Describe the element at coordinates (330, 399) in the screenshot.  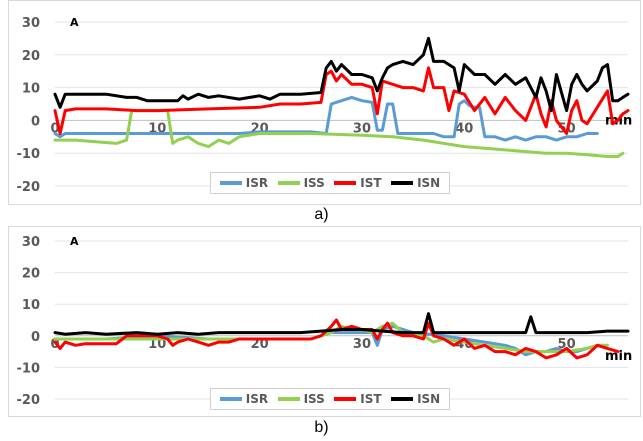
I see `legend-b: ISR ISS IST ISN` at that location.